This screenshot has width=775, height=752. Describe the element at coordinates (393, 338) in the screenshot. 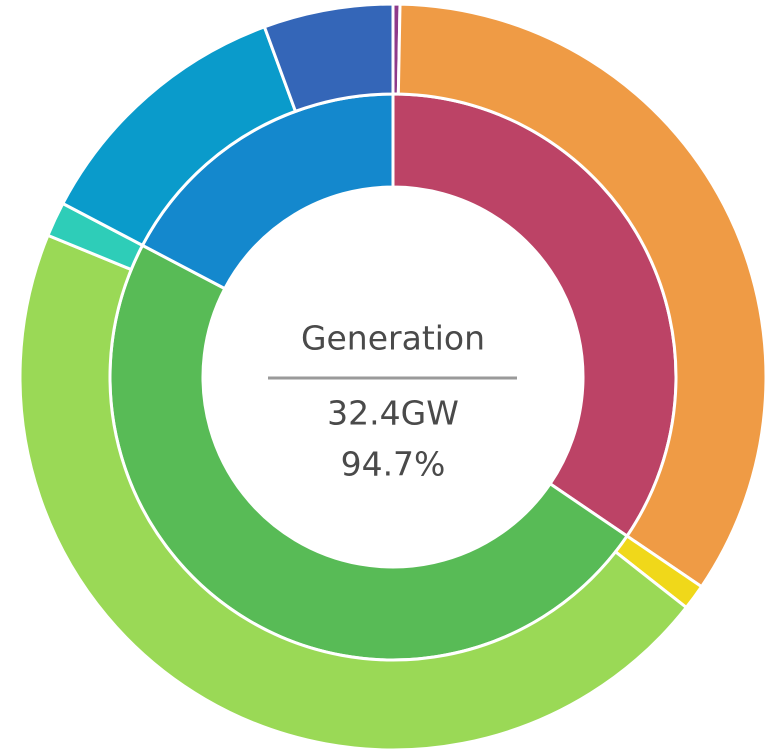

I see `center-title: Generation` at that location.